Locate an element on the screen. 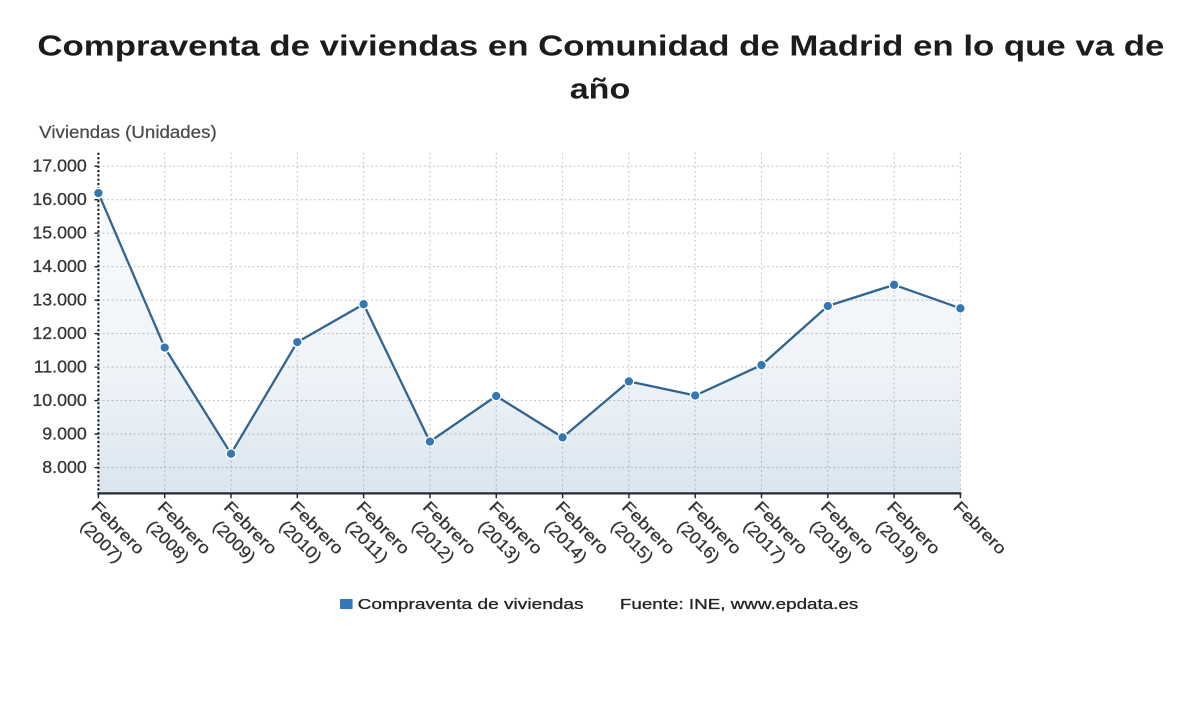  svg-text: año is located at coordinates (600, 90).